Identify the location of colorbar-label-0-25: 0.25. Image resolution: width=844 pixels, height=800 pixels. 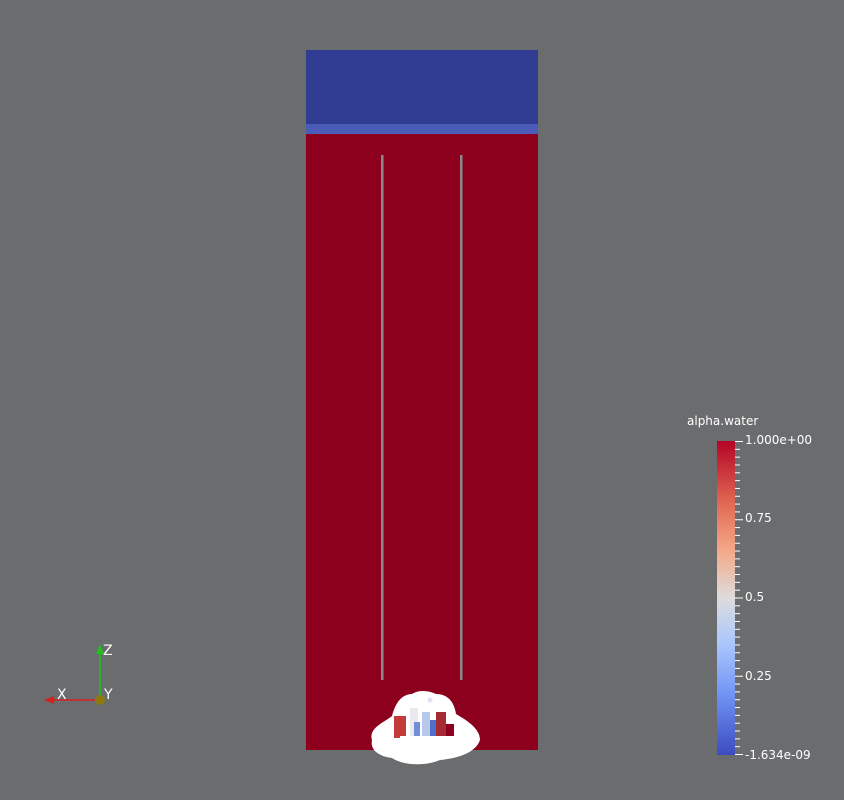
(758, 676).